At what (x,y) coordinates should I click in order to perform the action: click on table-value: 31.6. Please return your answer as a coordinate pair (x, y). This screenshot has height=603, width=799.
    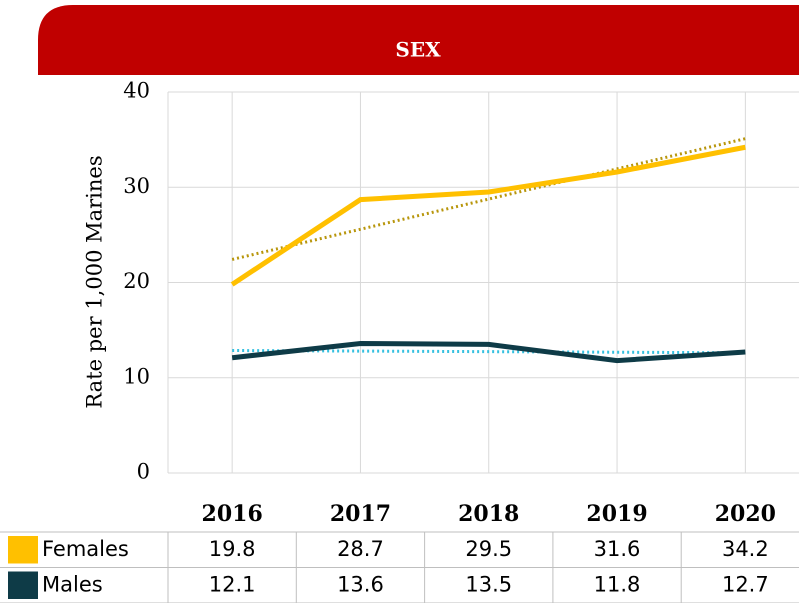
    Looking at the image, I should click on (617, 549).